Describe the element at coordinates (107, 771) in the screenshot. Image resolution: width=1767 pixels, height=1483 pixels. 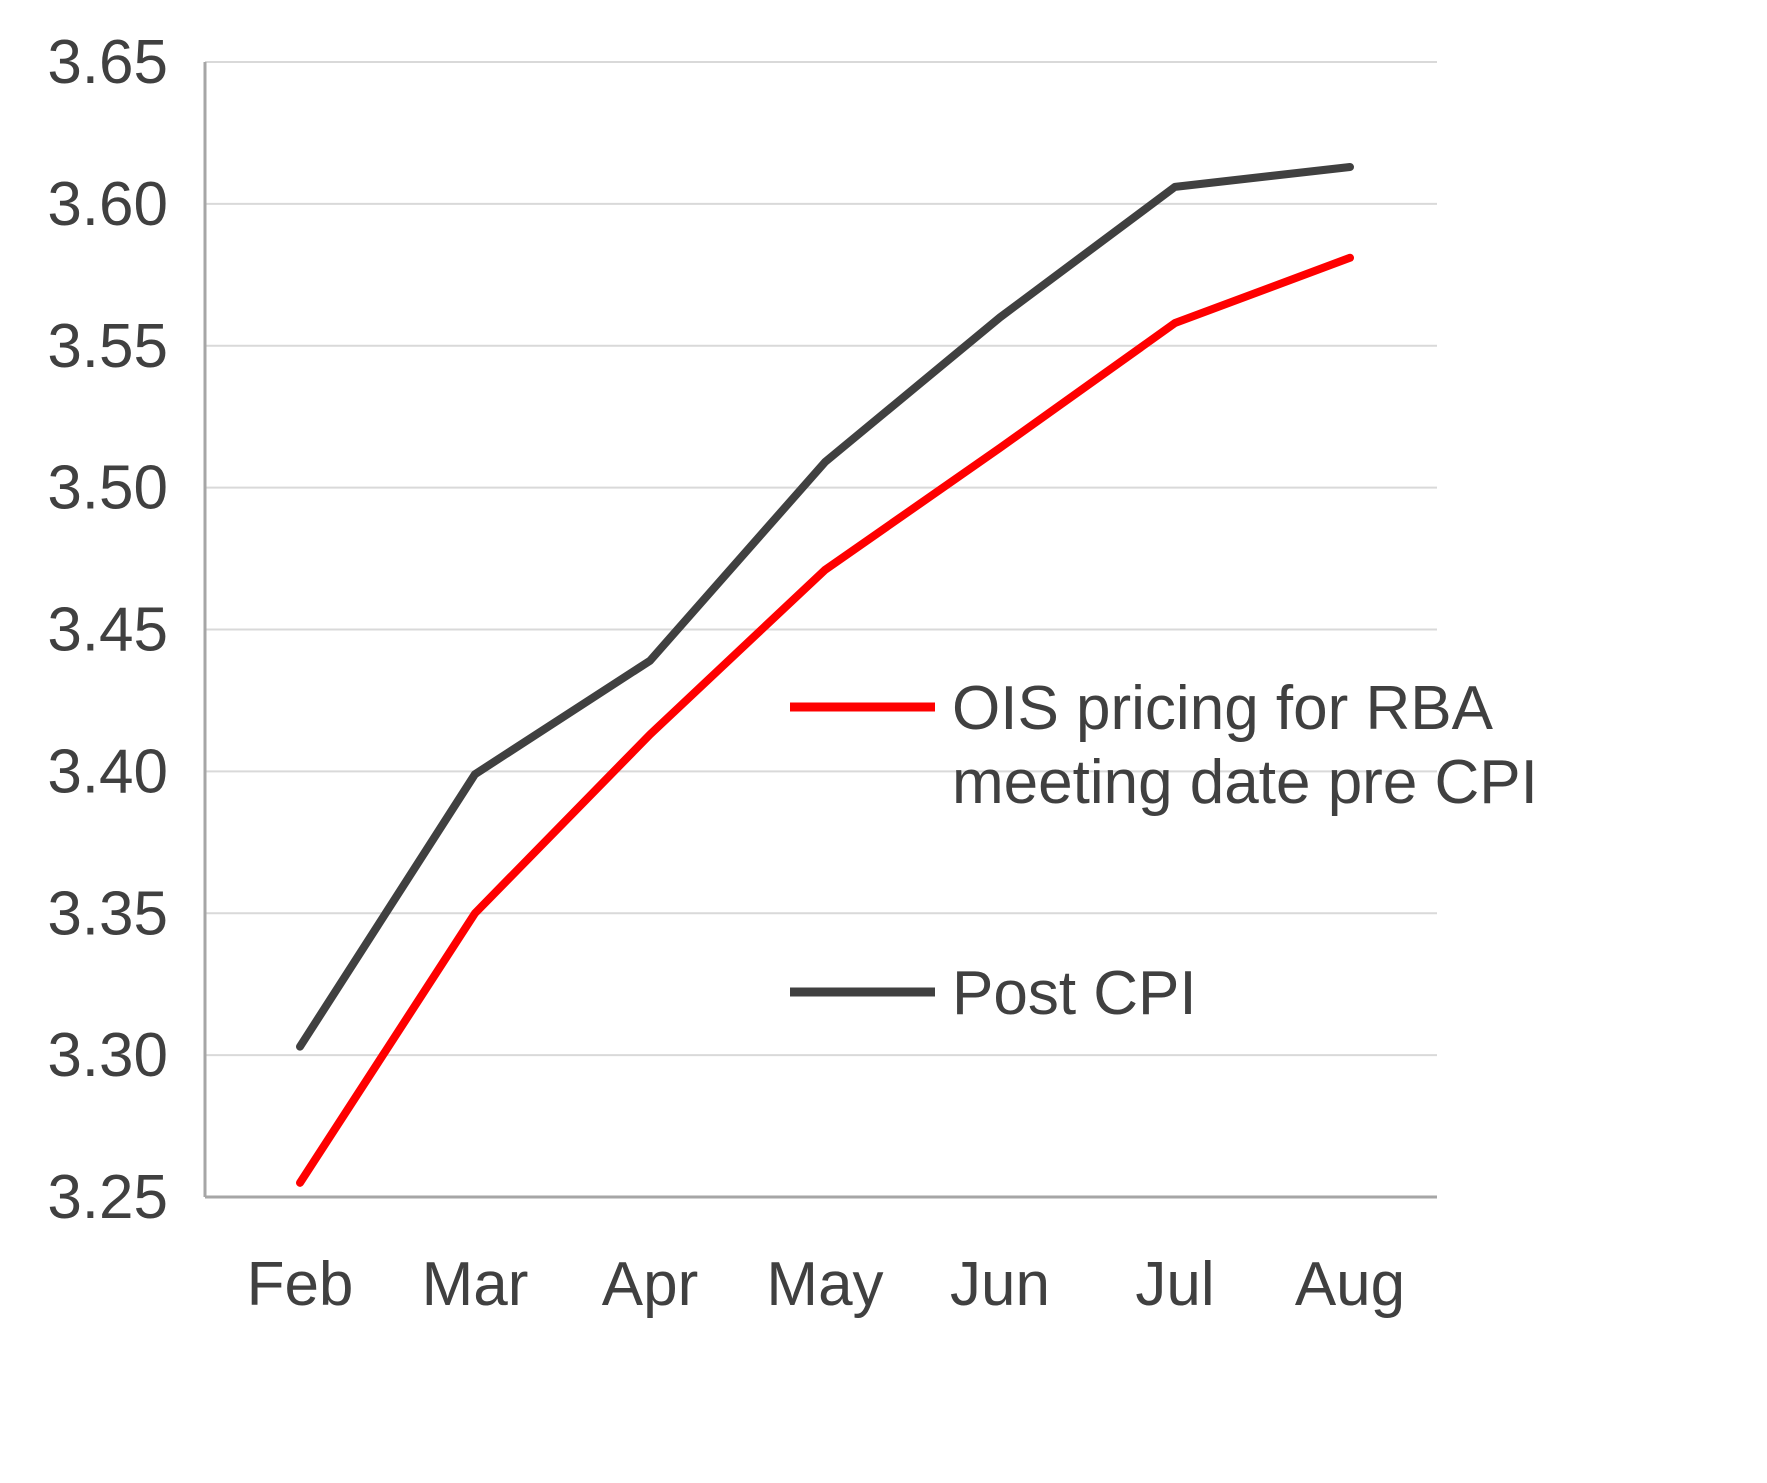
I see `y-tick-label: 3.40` at that location.